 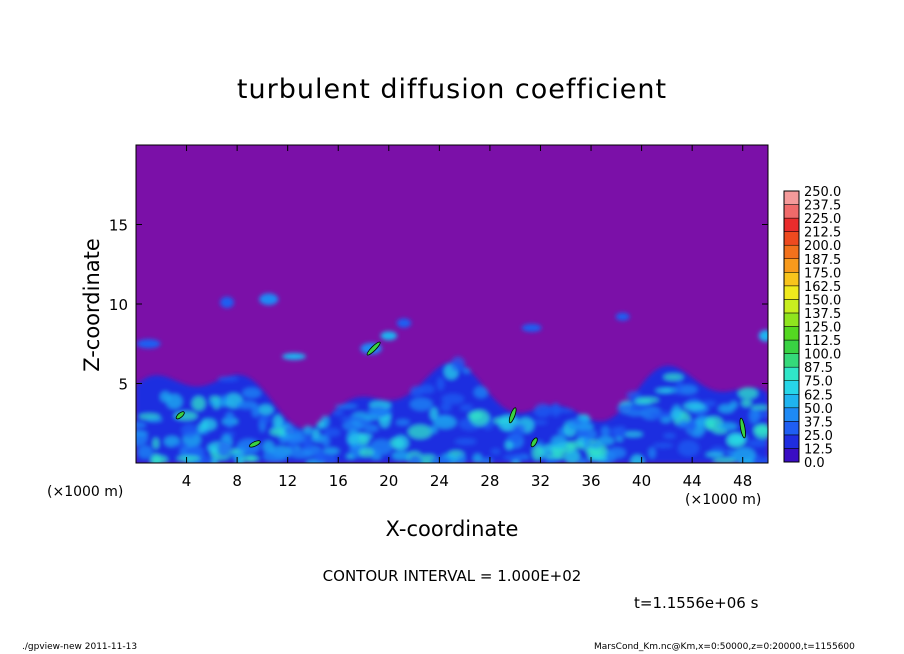 What do you see at coordinates (118, 305) in the screenshot?
I see `y-tick-label: 10` at bounding box center [118, 305].